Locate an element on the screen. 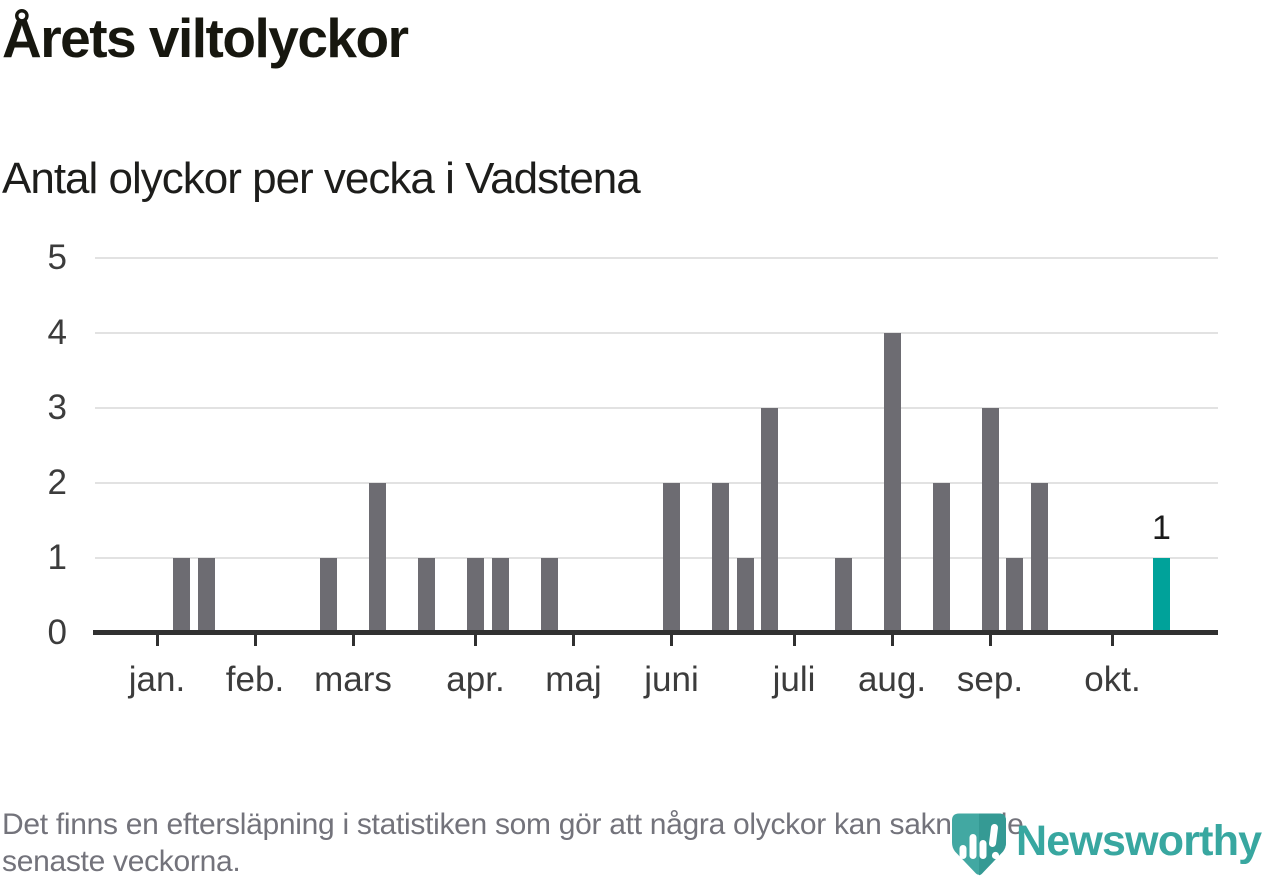 This screenshot has height=879, width=1262. gridline-y2 is located at coordinates (656, 483).